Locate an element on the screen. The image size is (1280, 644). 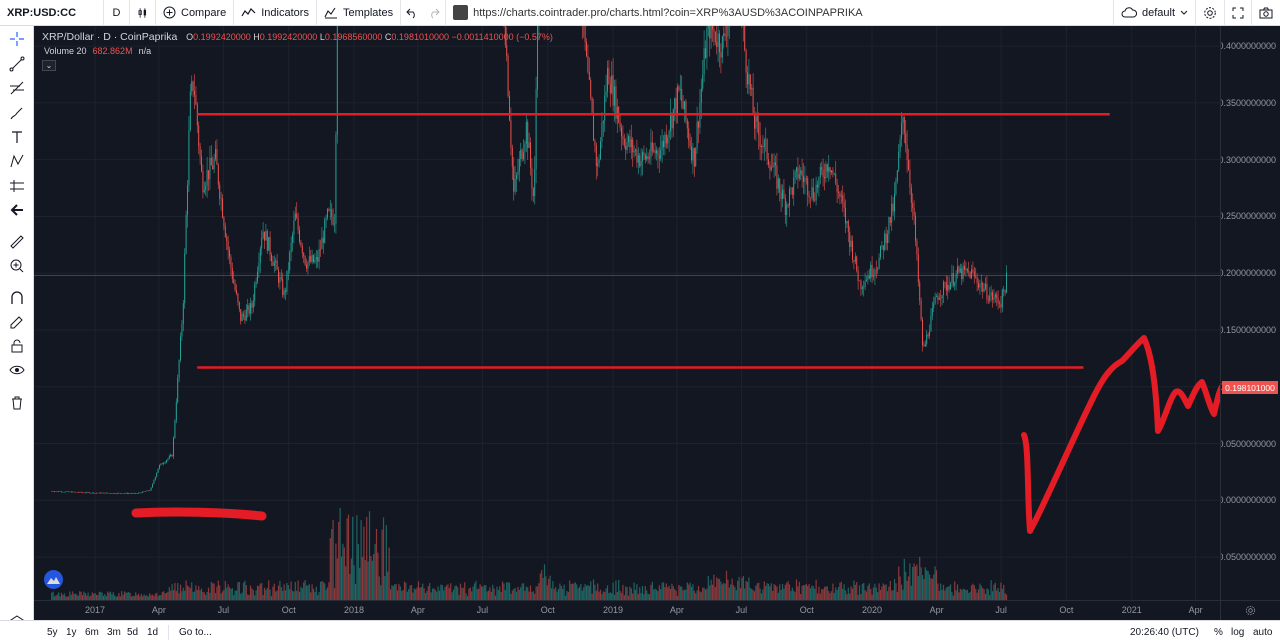
undo-button is located at coordinates (412, 13).